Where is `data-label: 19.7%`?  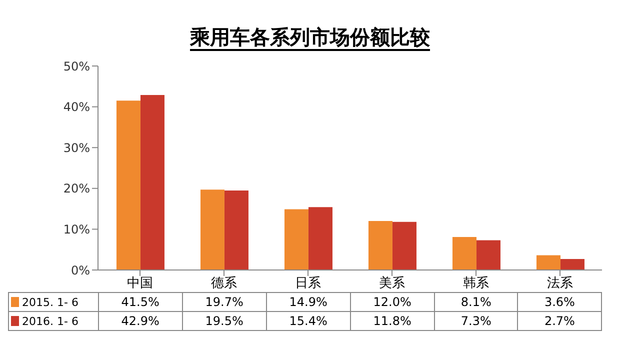 data-label: 19.7% is located at coordinates (224, 302).